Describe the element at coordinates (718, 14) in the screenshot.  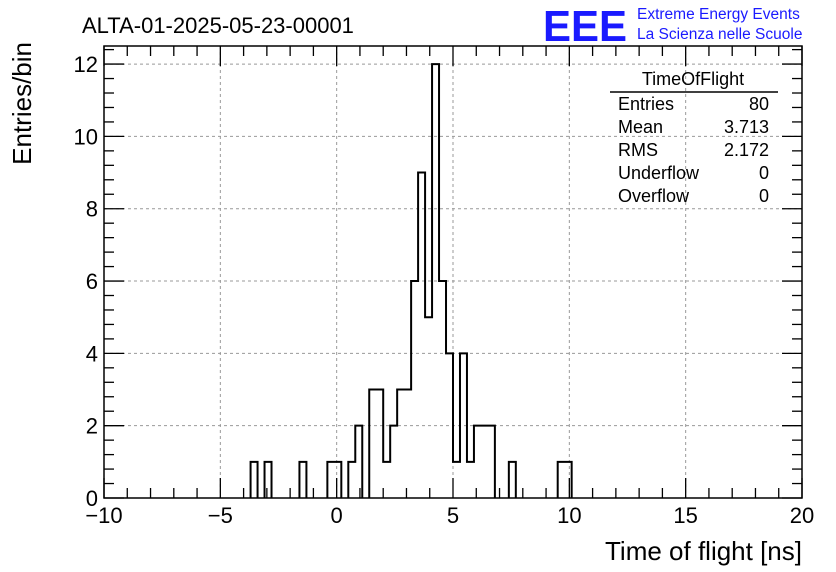
I see `eee-logo-line1: Extreme Energy Events` at that location.